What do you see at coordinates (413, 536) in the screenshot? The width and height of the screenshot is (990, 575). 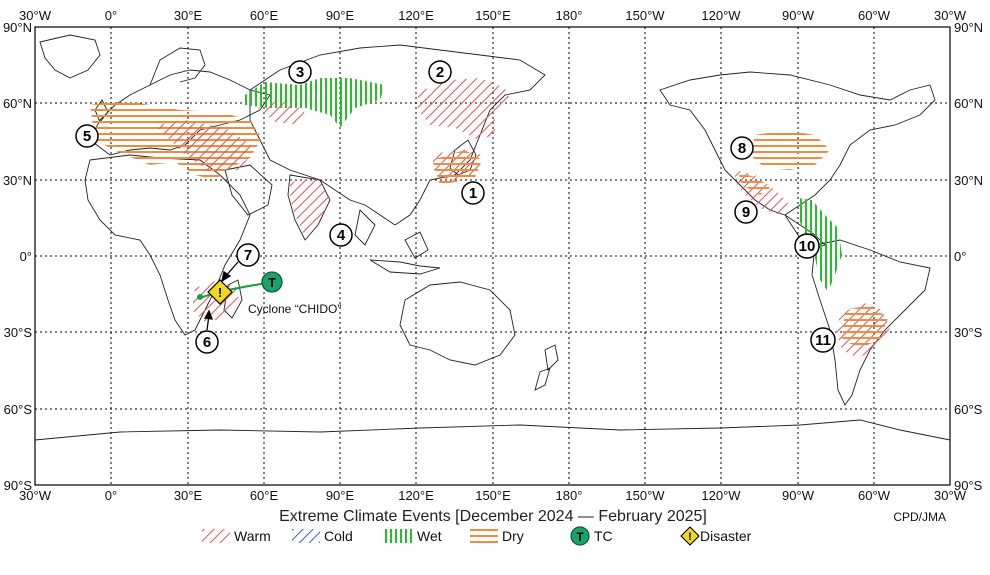 I see `legend-item-wet: Wet` at bounding box center [413, 536].